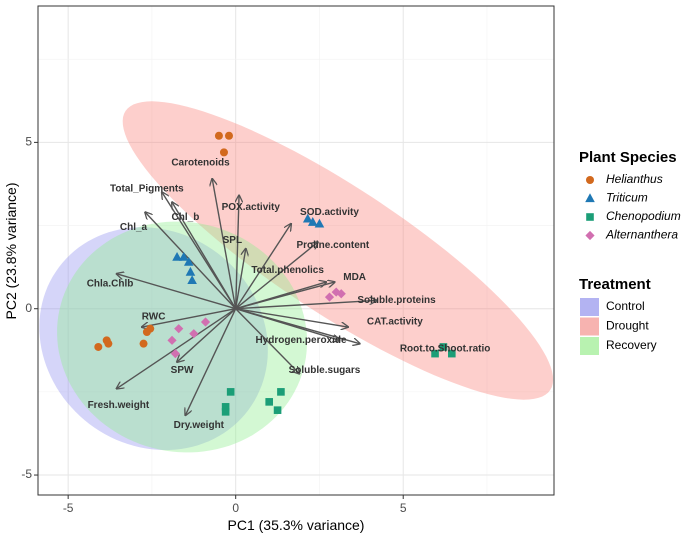 The height and width of the screenshot is (538, 685). I want to click on vector-carotenoids, so click(224, 244).